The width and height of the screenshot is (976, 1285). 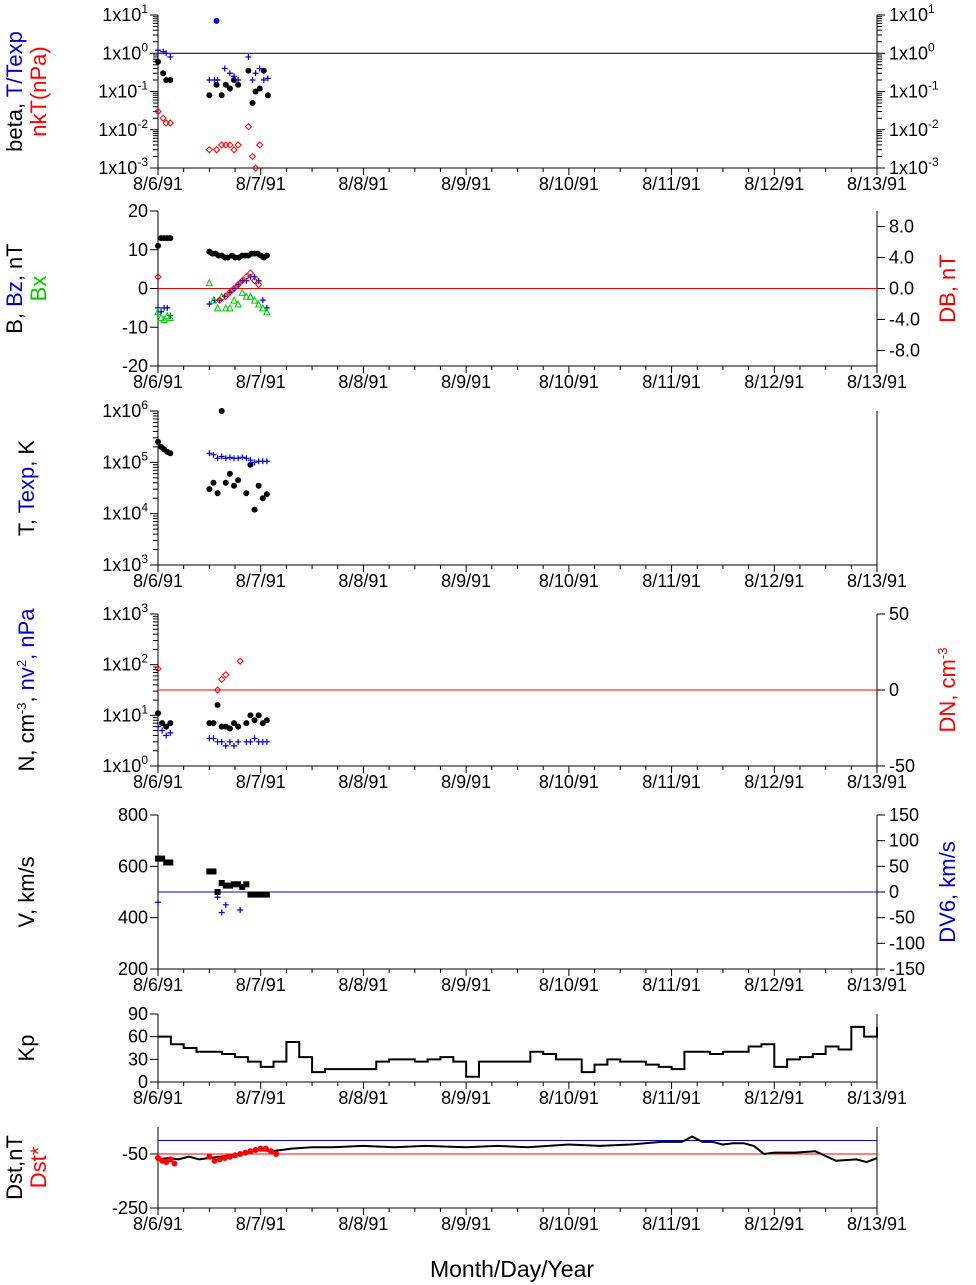 What do you see at coordinates (902, 918) in the screenshot?
I see `right-tick-label-v: -50` at bounding box center [902, 918].